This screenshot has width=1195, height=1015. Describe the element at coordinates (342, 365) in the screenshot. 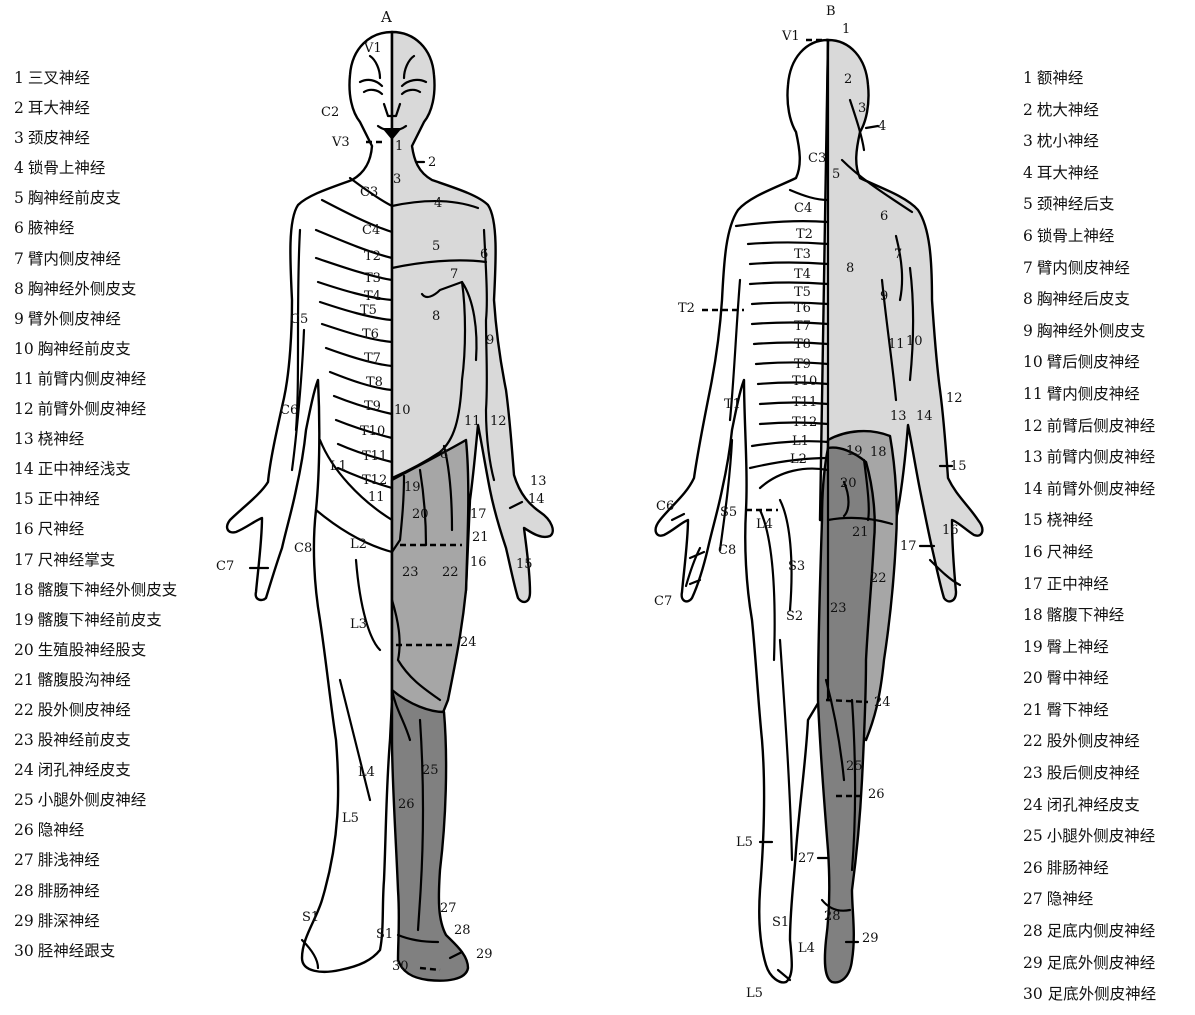

I see `front-dermatome-stripes` at that location.